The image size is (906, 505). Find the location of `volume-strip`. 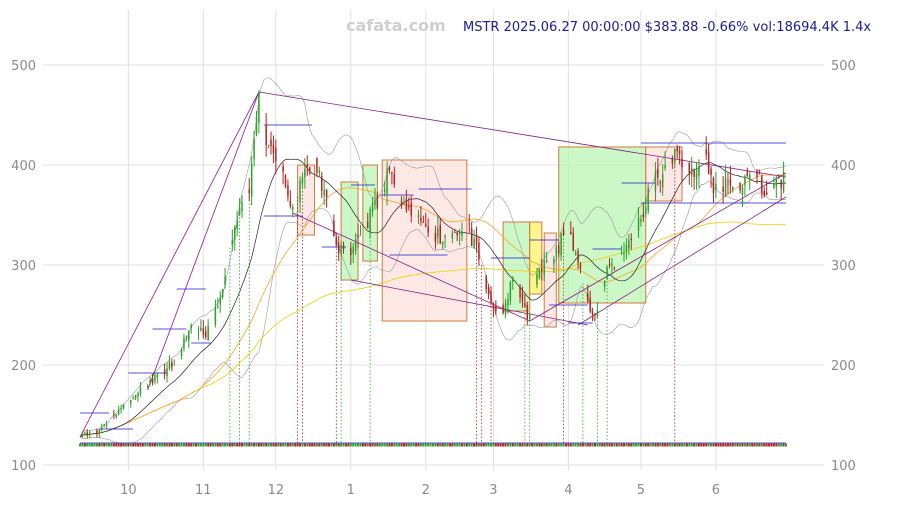

volume-strip is located at coordinates (433, 445).